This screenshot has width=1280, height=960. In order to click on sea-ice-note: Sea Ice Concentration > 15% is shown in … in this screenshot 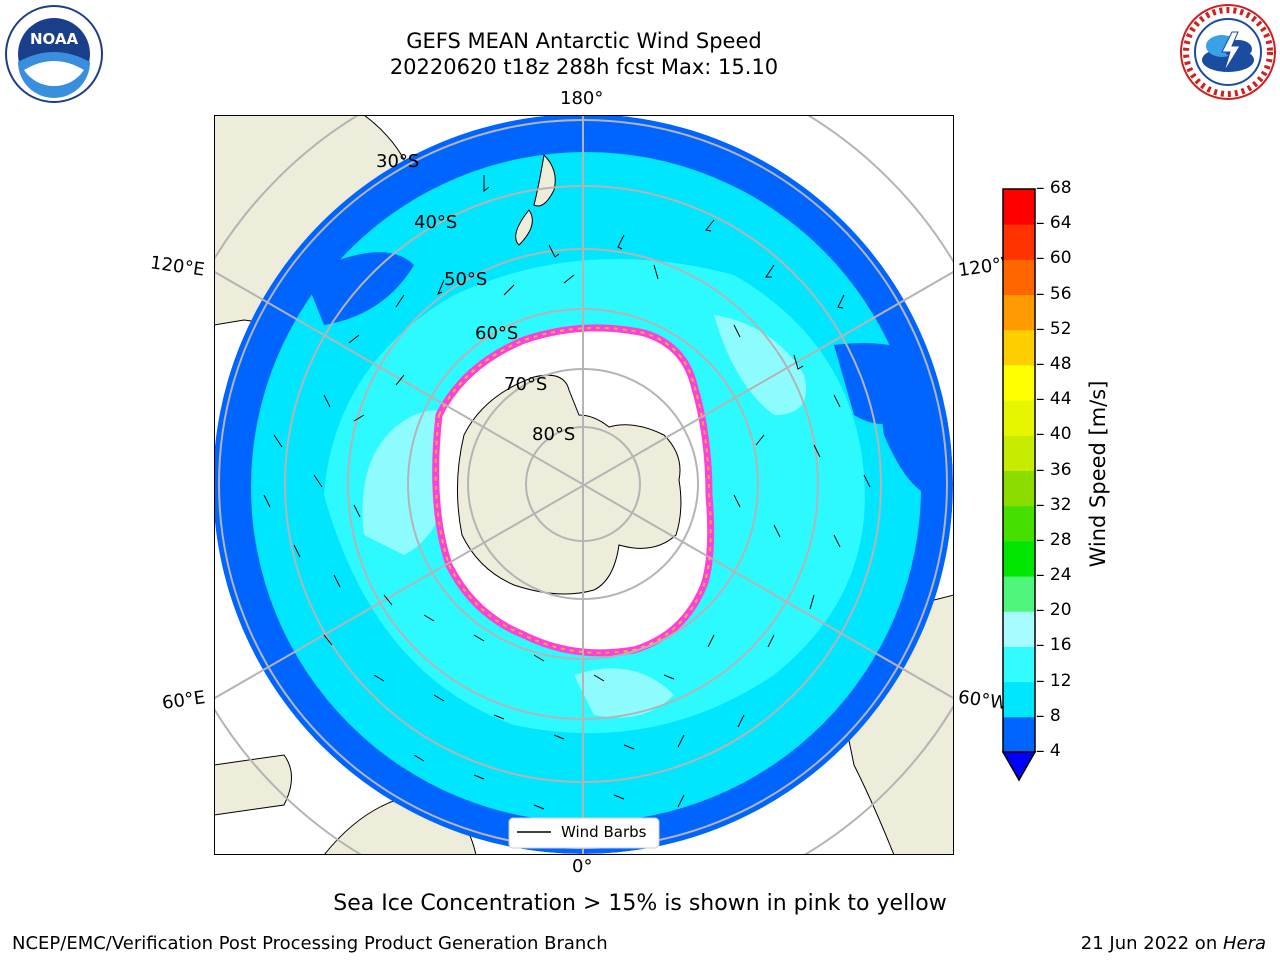, I will do `click(640, 903)`.